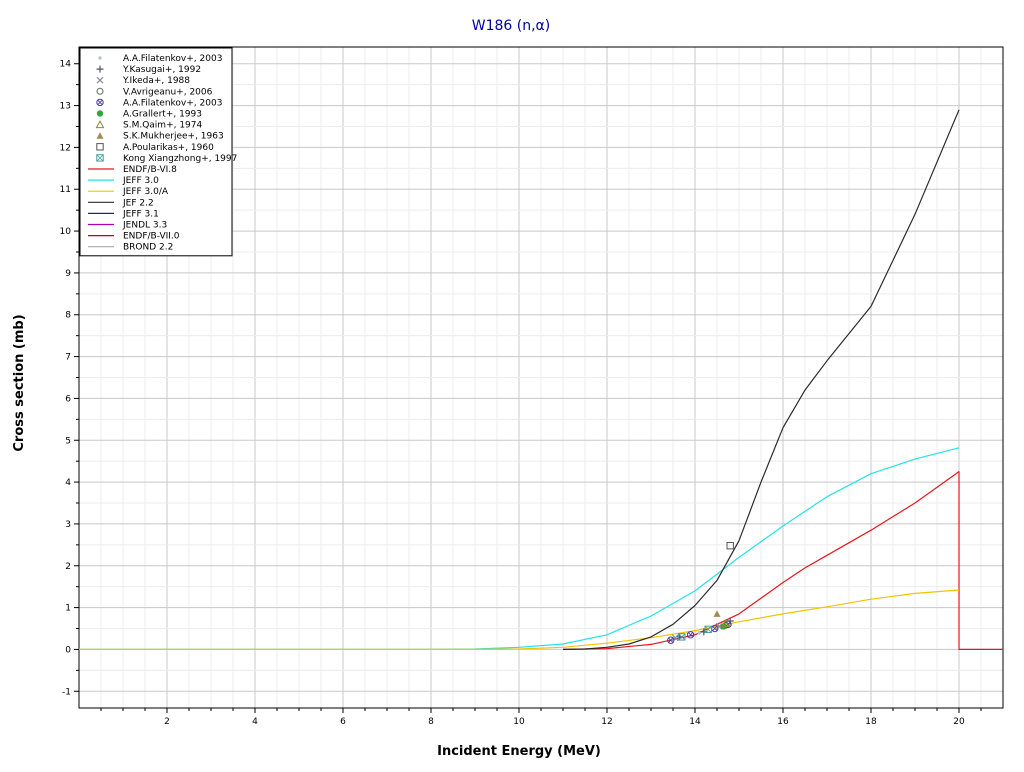  I want to click on y-tick-label: 9, so click(68, 274).